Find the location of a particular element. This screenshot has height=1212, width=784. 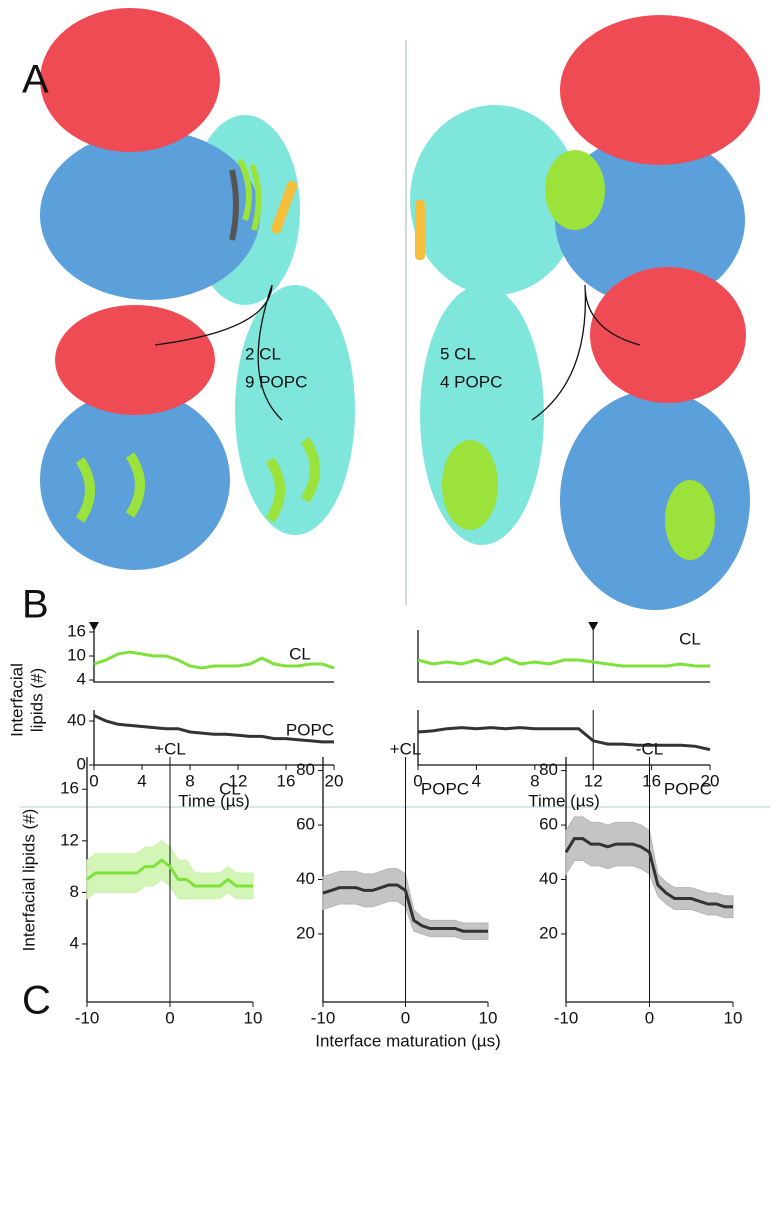

y-tick-label: 8 is located at coordinates (74, 891).